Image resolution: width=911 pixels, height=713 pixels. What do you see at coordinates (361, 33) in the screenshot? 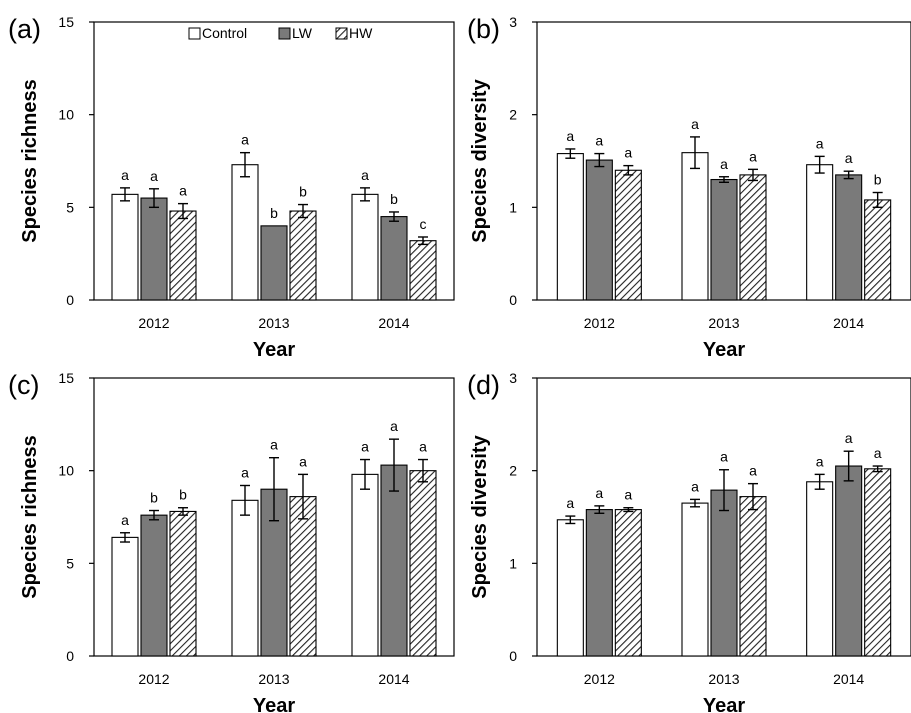
I see `legend-label-hw: HW` at bounding box center [361, 33].